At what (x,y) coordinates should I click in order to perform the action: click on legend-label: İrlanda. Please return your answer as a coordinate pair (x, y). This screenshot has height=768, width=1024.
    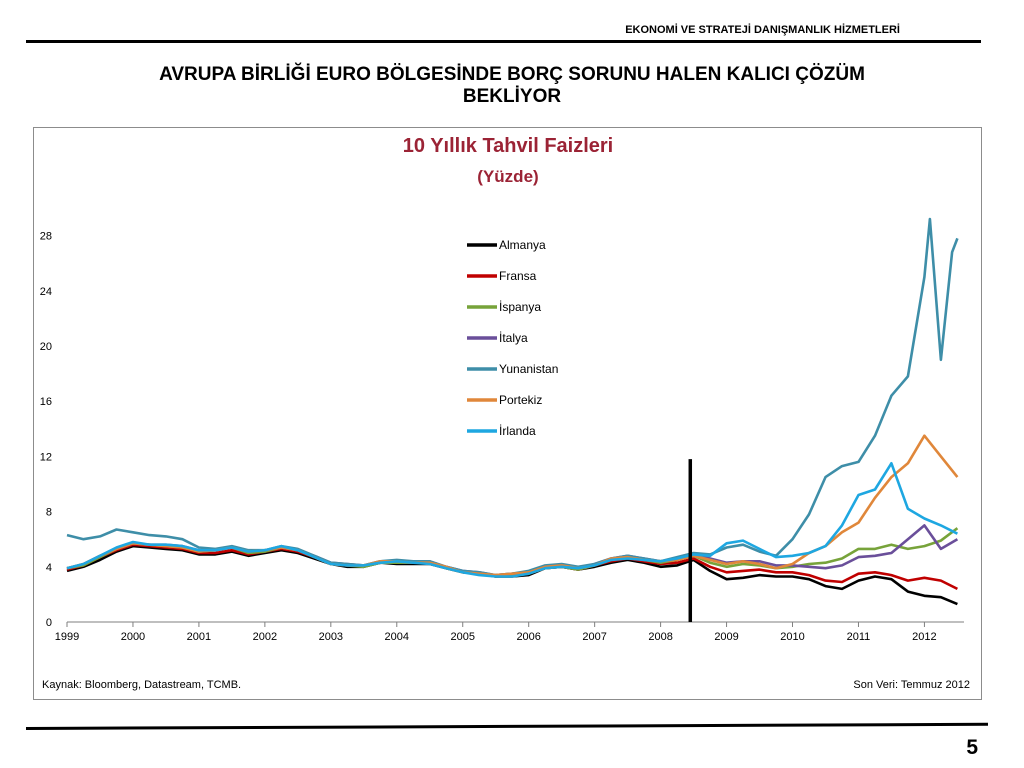
    Looking at the image, I should click on (517, 431).